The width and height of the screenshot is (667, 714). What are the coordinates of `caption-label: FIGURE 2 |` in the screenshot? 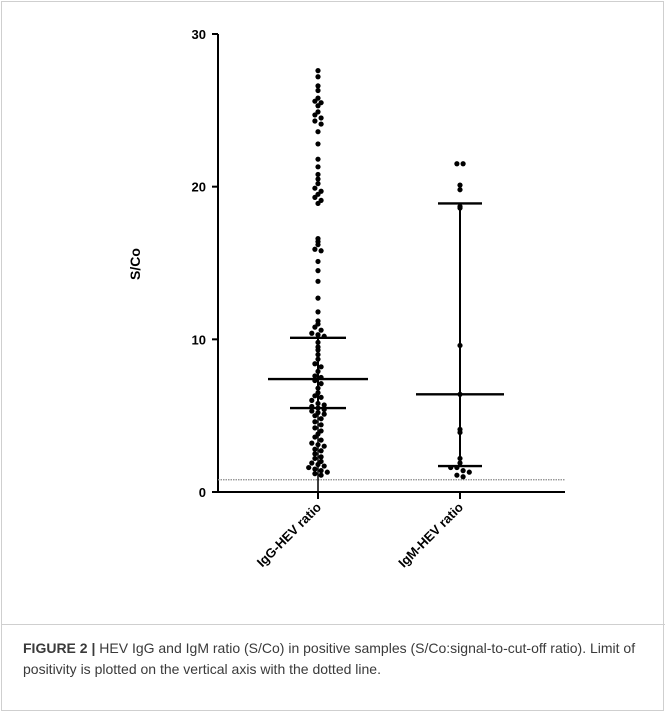 It's located at (59, 648).